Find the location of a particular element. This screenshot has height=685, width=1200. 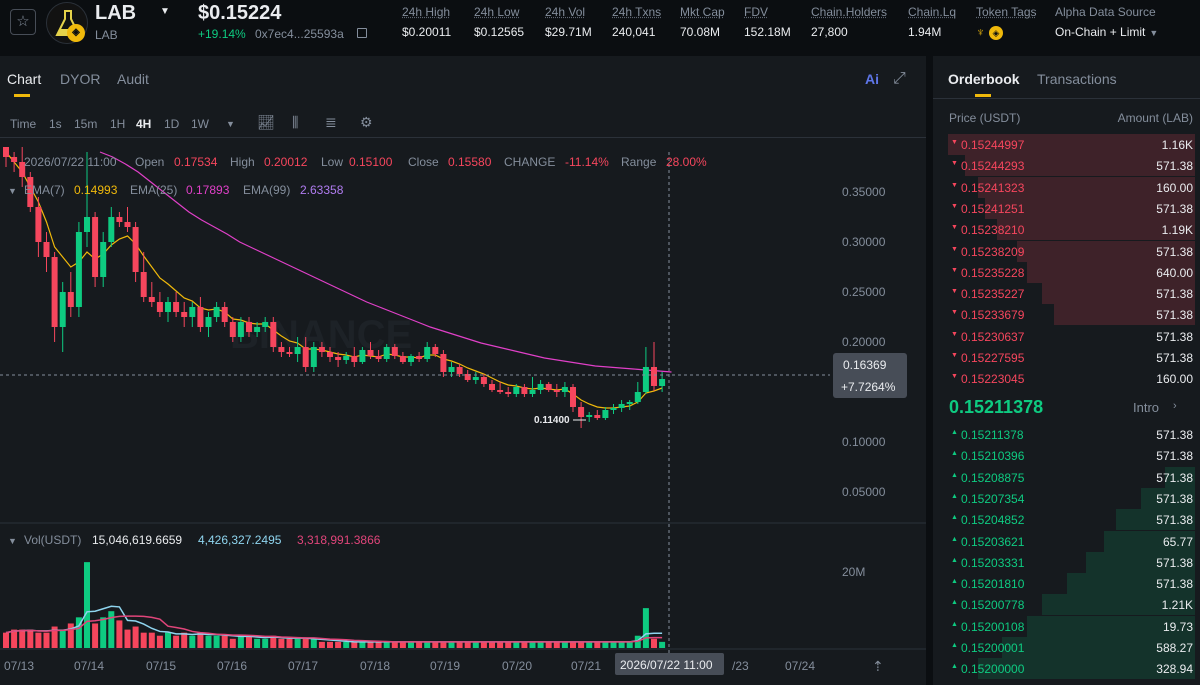

ask-row: ▼ 0.15238210 1.19K is located at coordinates (1071, 230).